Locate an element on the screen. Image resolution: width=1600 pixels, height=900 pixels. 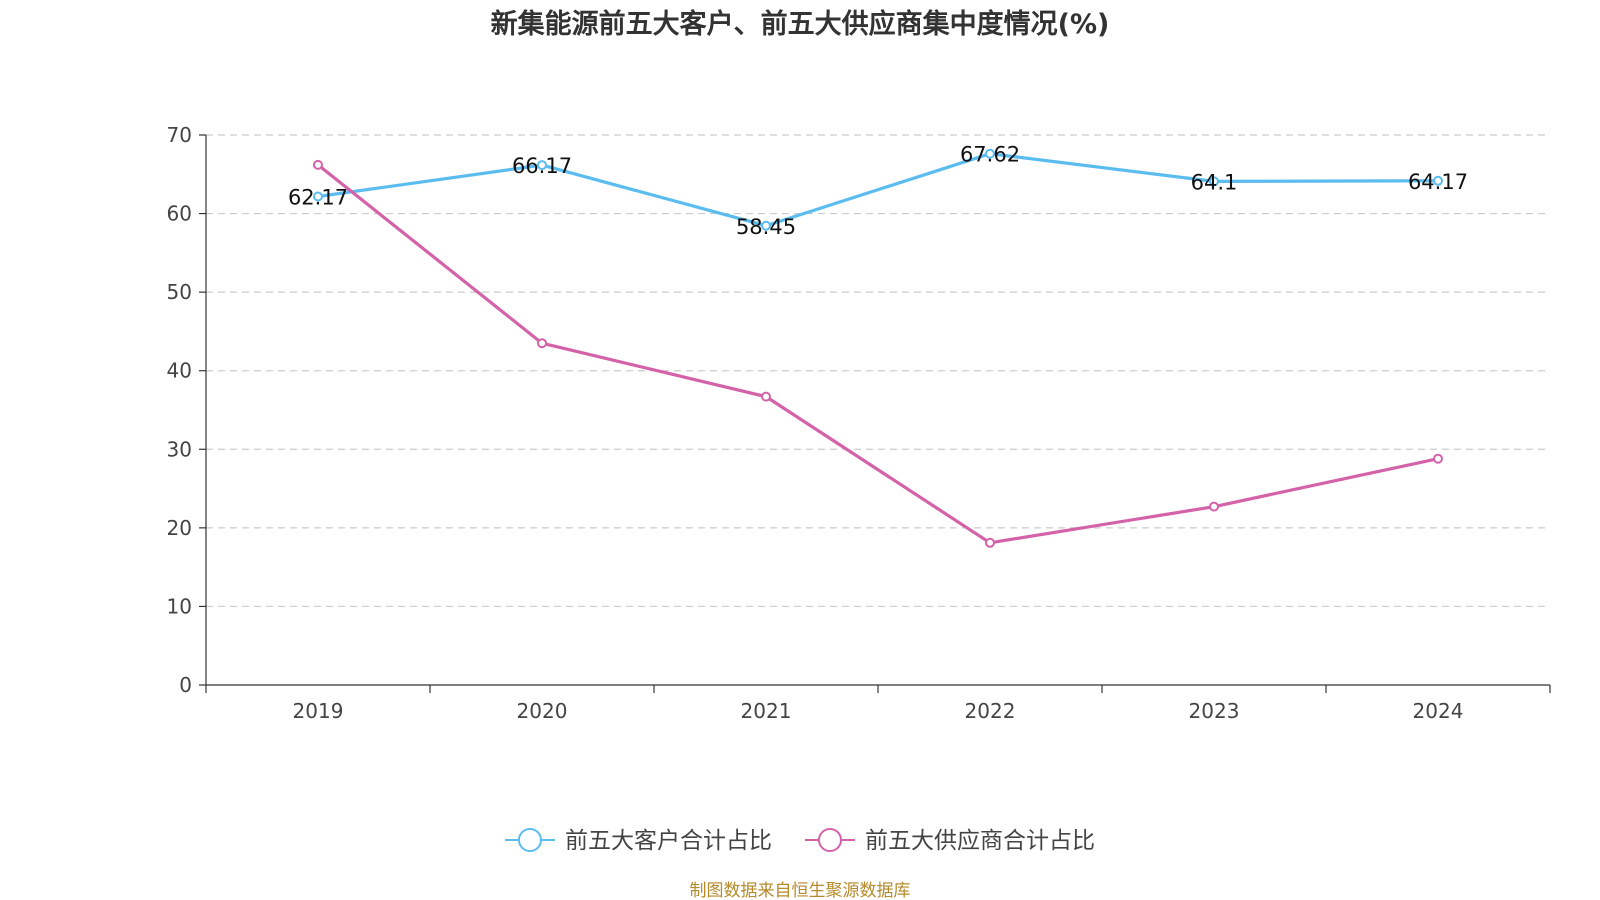
chart-title: 新集能源前五大客户、前五大供应商集中度情况(%) is located at coordinates (800, 24).